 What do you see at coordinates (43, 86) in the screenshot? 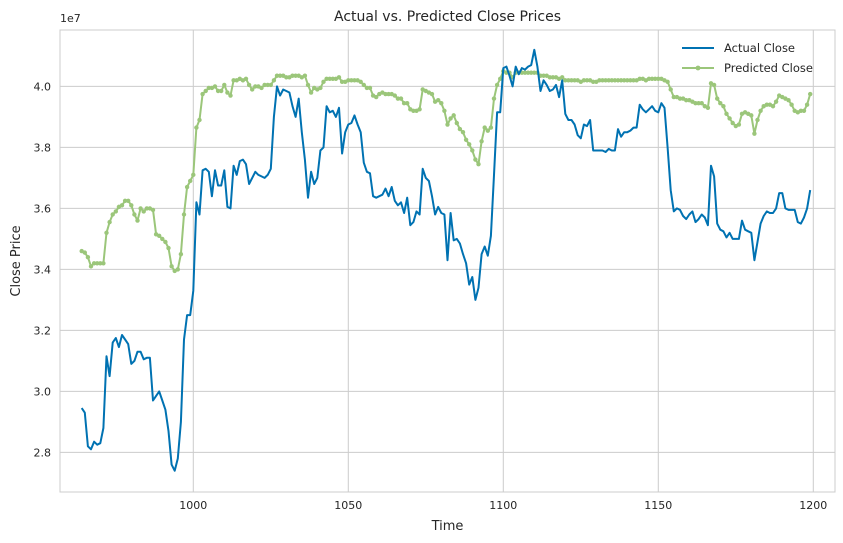
I see `y-tick-label: 4.0` at bounding box center [43, 86].